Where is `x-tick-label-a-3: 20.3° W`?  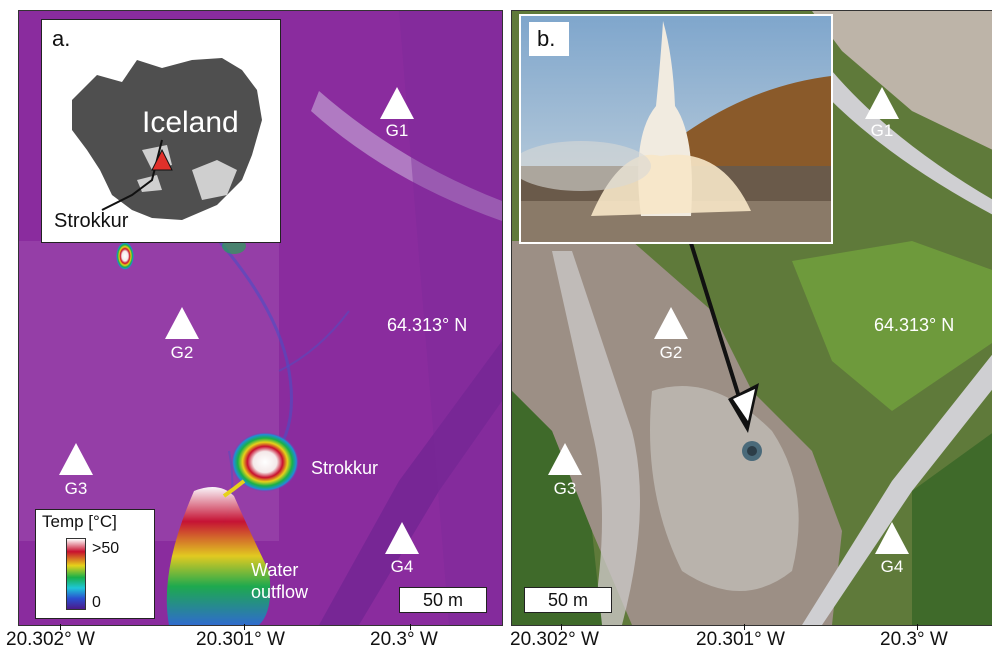 x-tick-label-a-3: 20.3° W is located at coordinates (404, 639).